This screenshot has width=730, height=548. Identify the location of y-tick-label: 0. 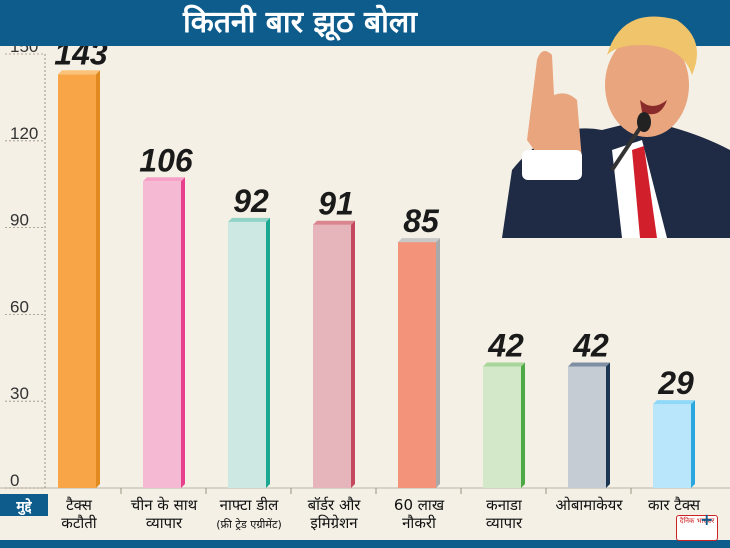
(14, 480).